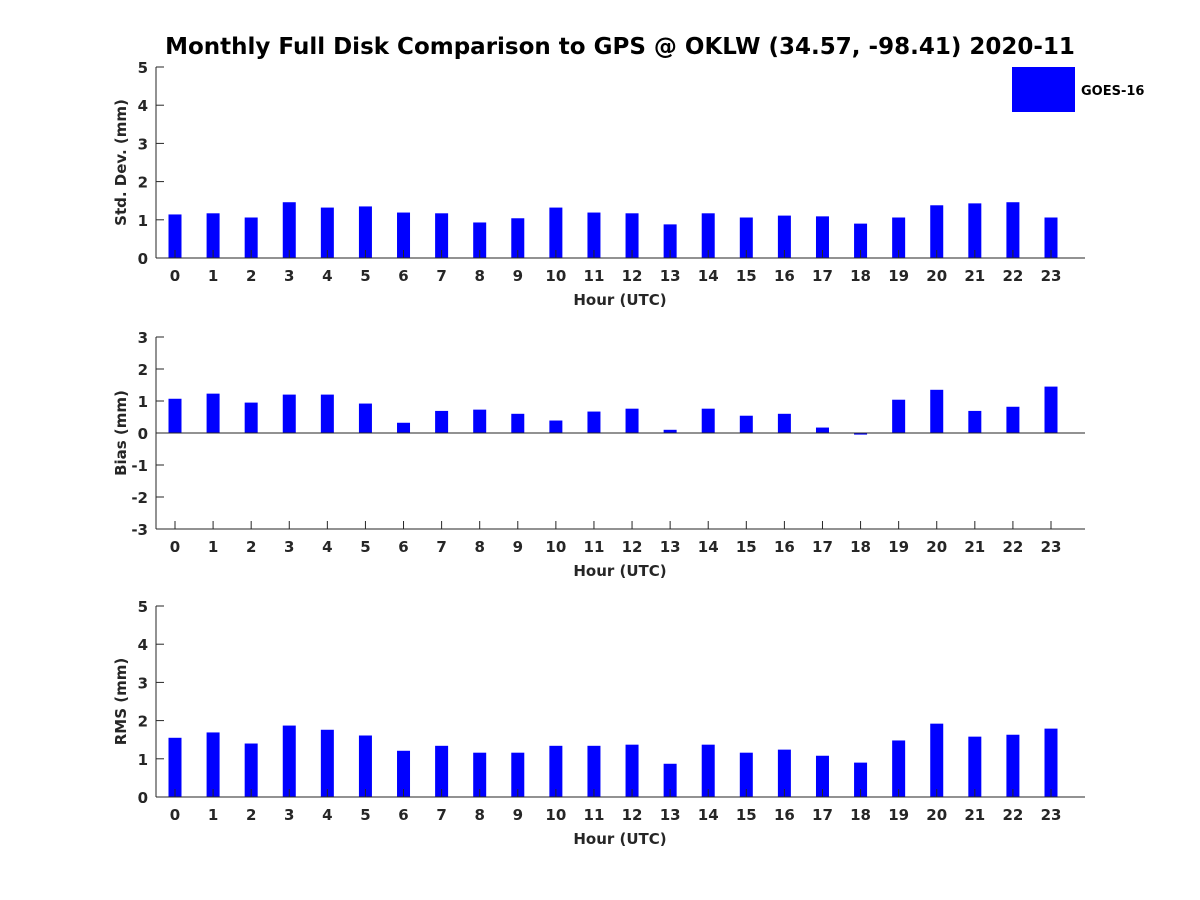  What do you see at coordinates (1051, 547) in the screenshot?
I see `x-tick-label: 23` at bounding box center [1051, 547].